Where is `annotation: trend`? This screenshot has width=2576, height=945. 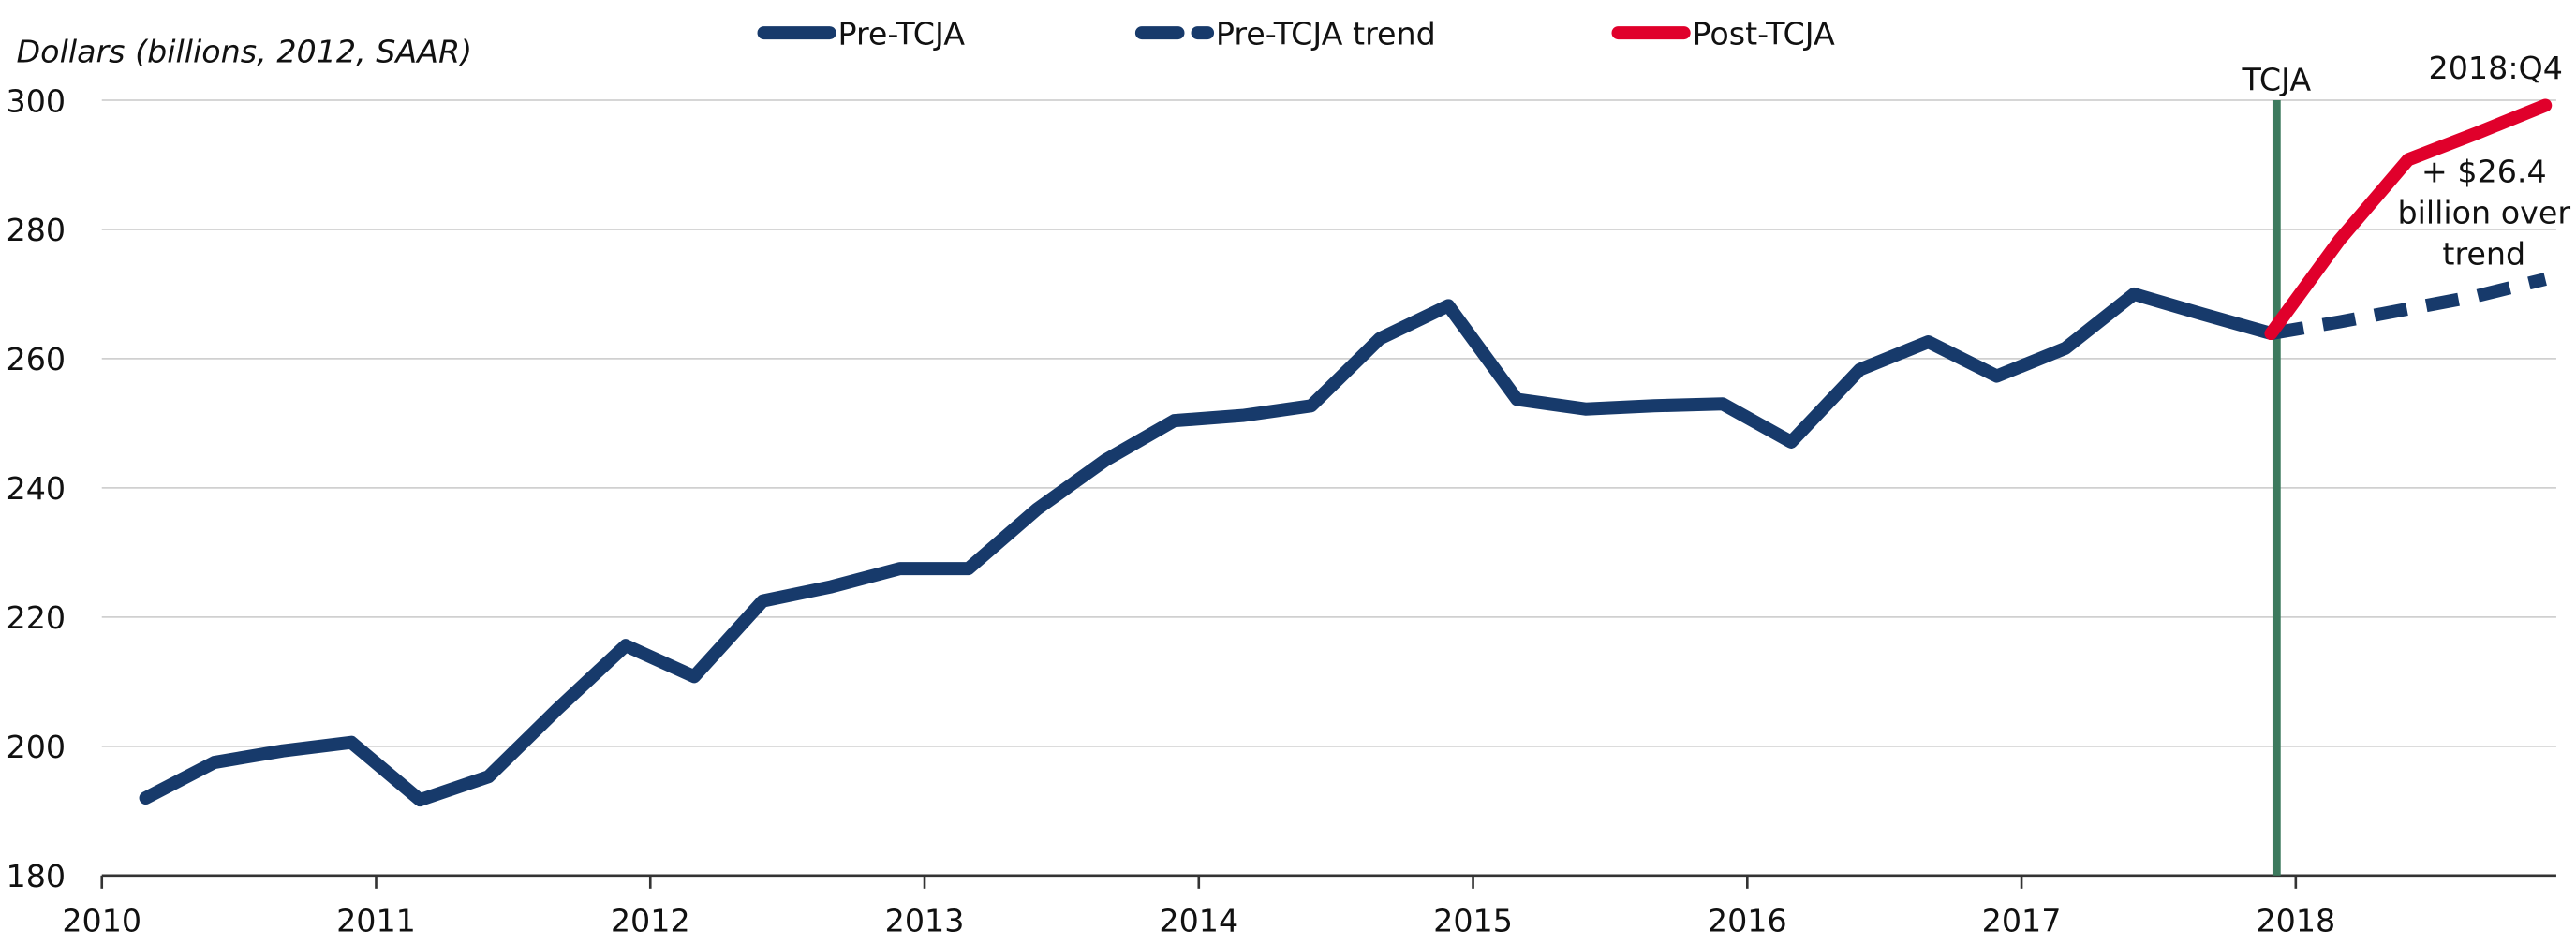 annotation: trend is located at coordinates (2484, 253).